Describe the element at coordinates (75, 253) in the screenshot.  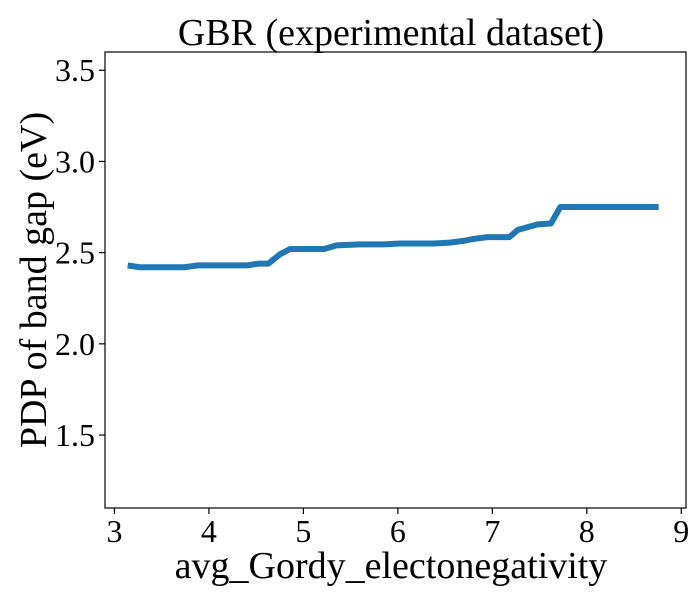
I see `y-tick-label: 2.5` at that location.